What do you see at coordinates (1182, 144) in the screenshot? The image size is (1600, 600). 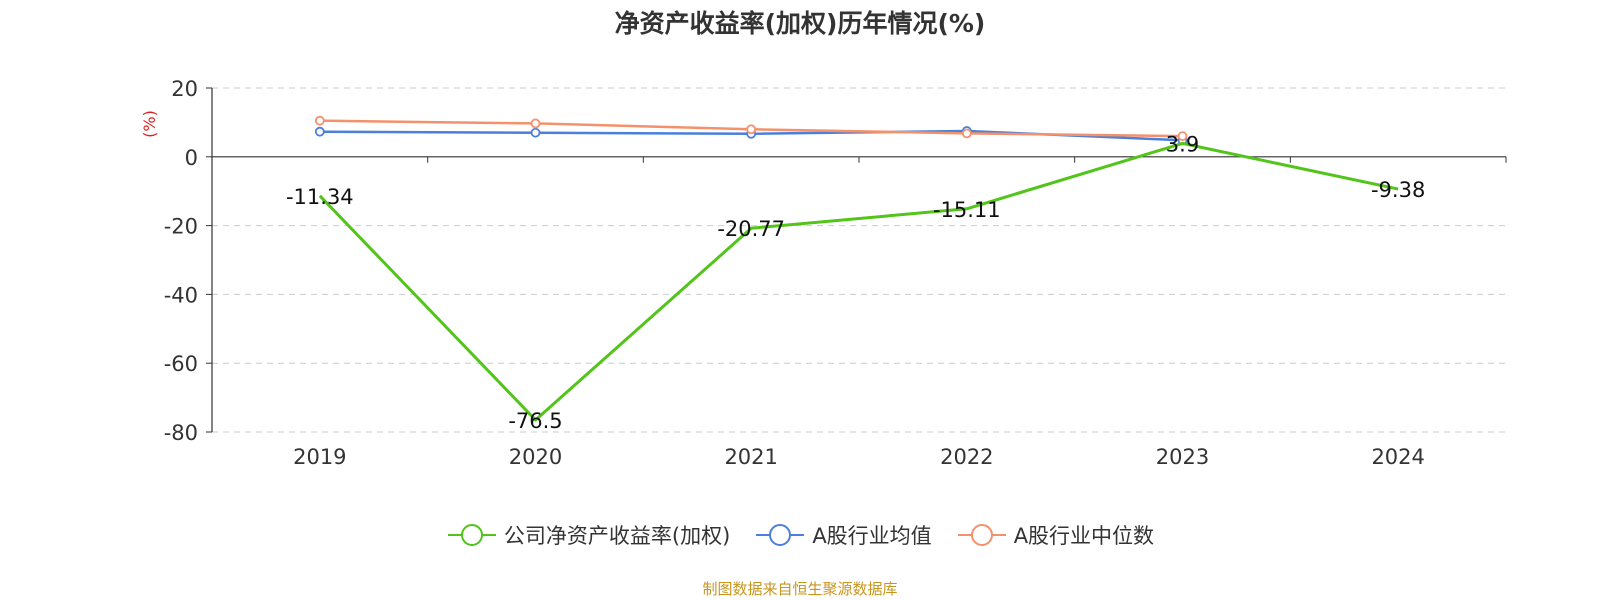 I see `data-label: 3.9` at bounding box center [1182, 144].